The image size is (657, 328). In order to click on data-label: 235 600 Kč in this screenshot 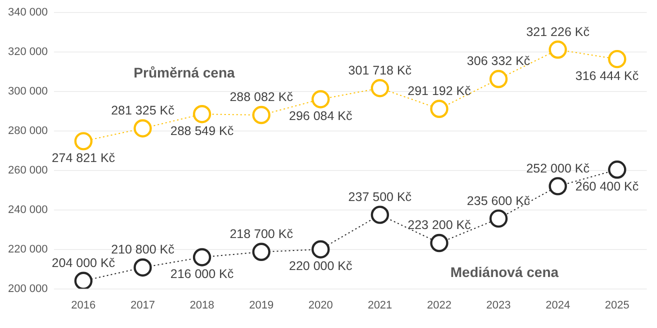, I will do `click(498, 201)`.